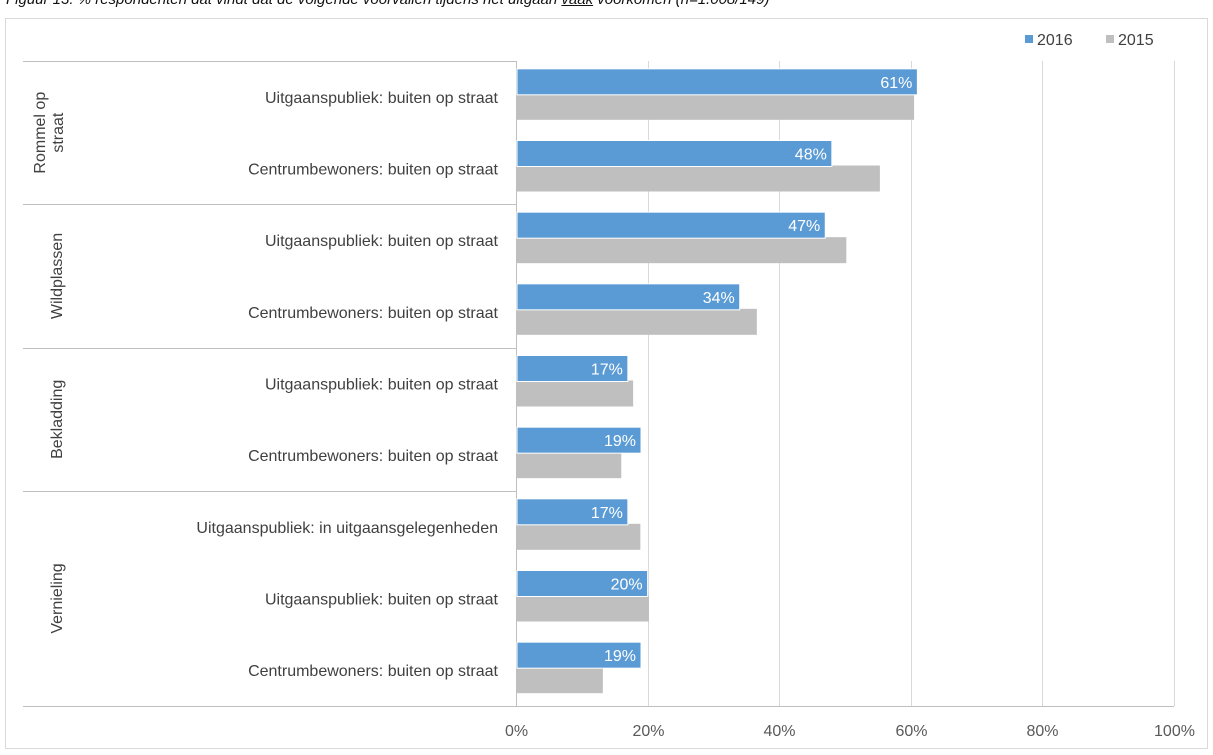 Image resolution: width=1213 pixels, height=755 pixels. Describe the element at coordinates (577, 4) in the screenshot. I see `caption-text-emphasis: vaak` at that location.